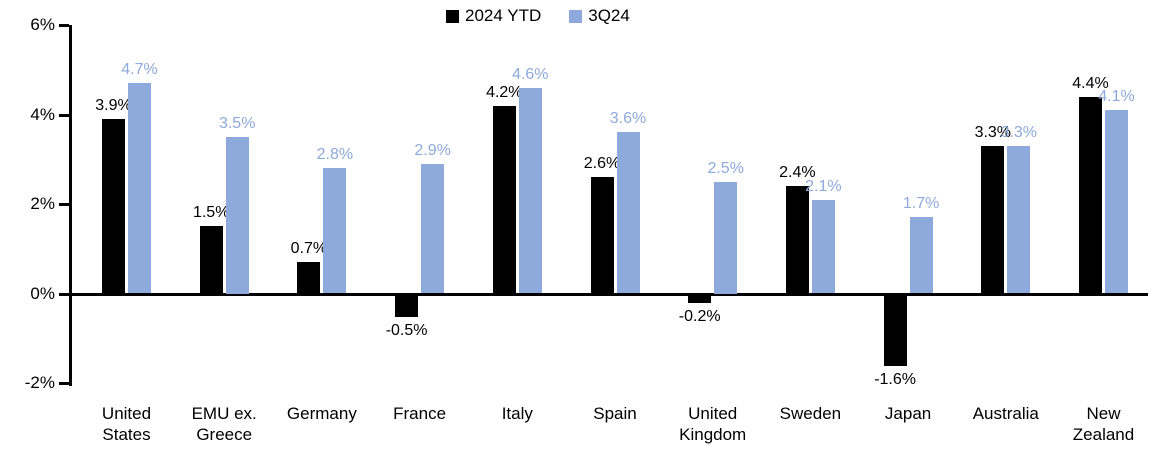  I want to click on value-label: 4.6%, so click(530, 74).